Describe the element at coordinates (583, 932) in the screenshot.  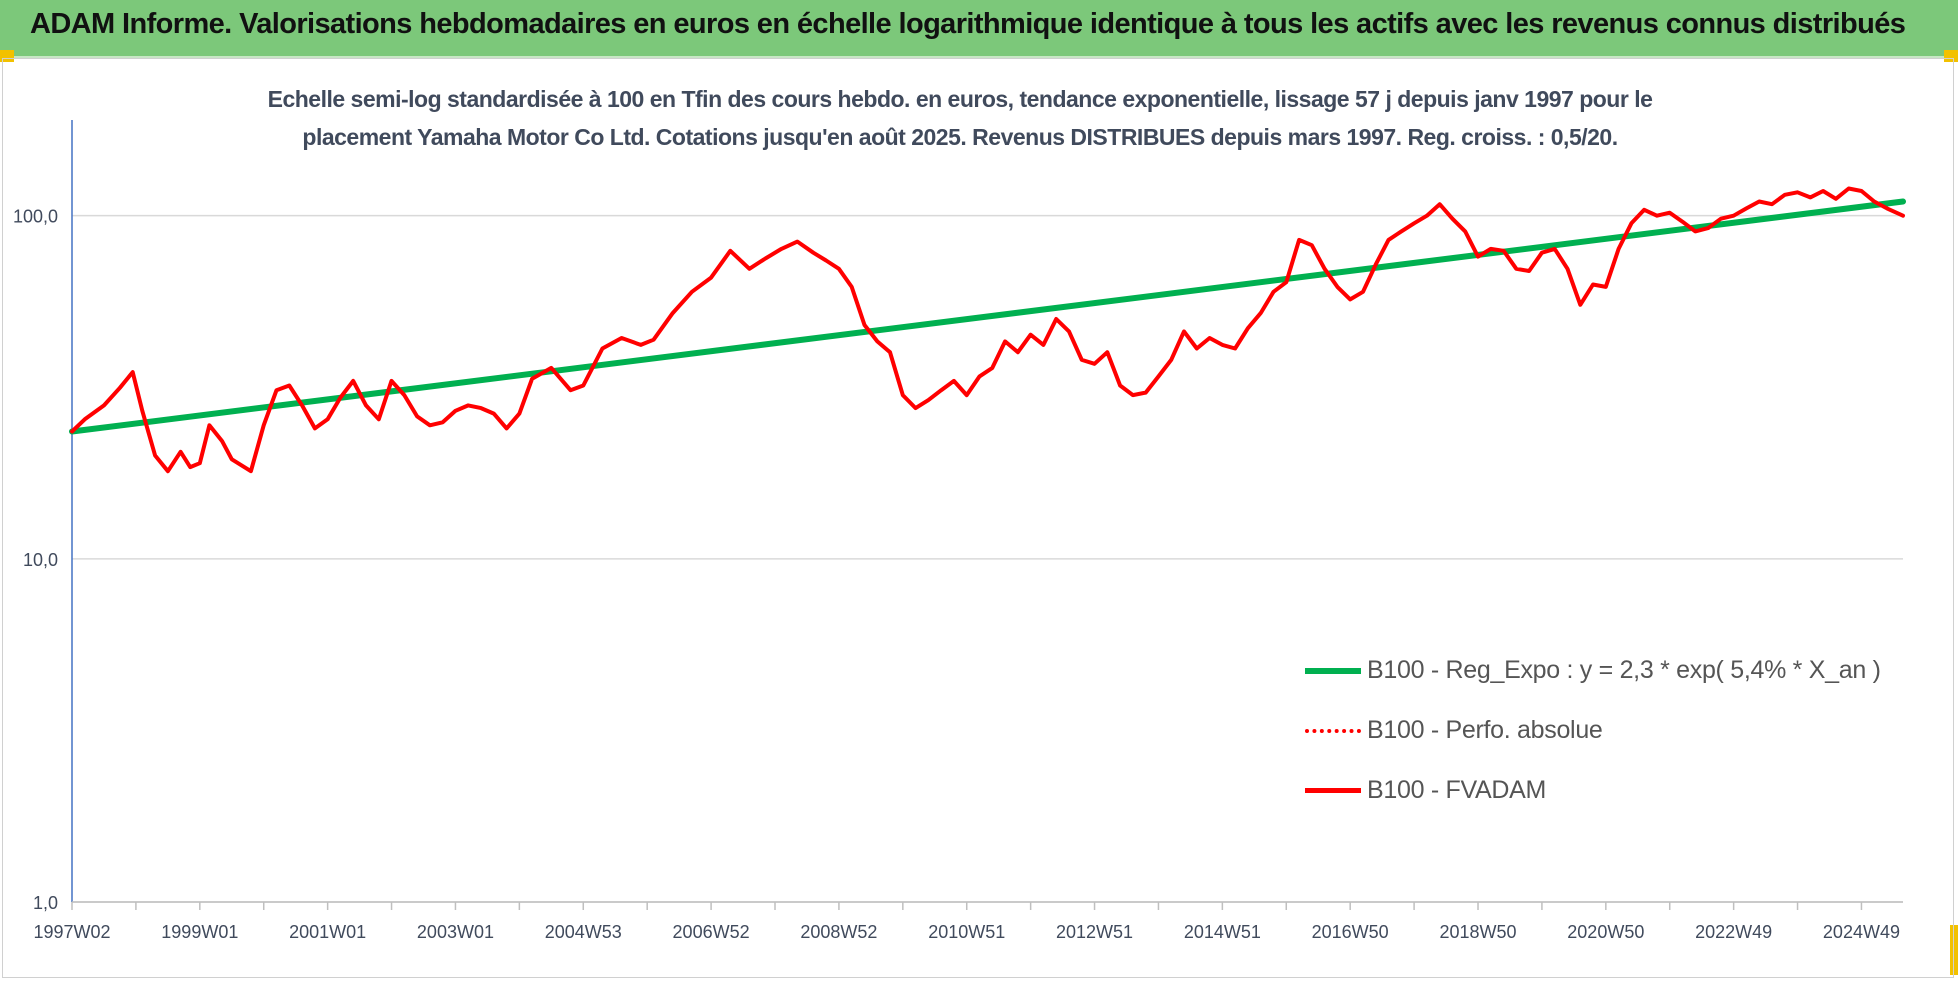
I see `x-tick-label: 2004W53` at that location.